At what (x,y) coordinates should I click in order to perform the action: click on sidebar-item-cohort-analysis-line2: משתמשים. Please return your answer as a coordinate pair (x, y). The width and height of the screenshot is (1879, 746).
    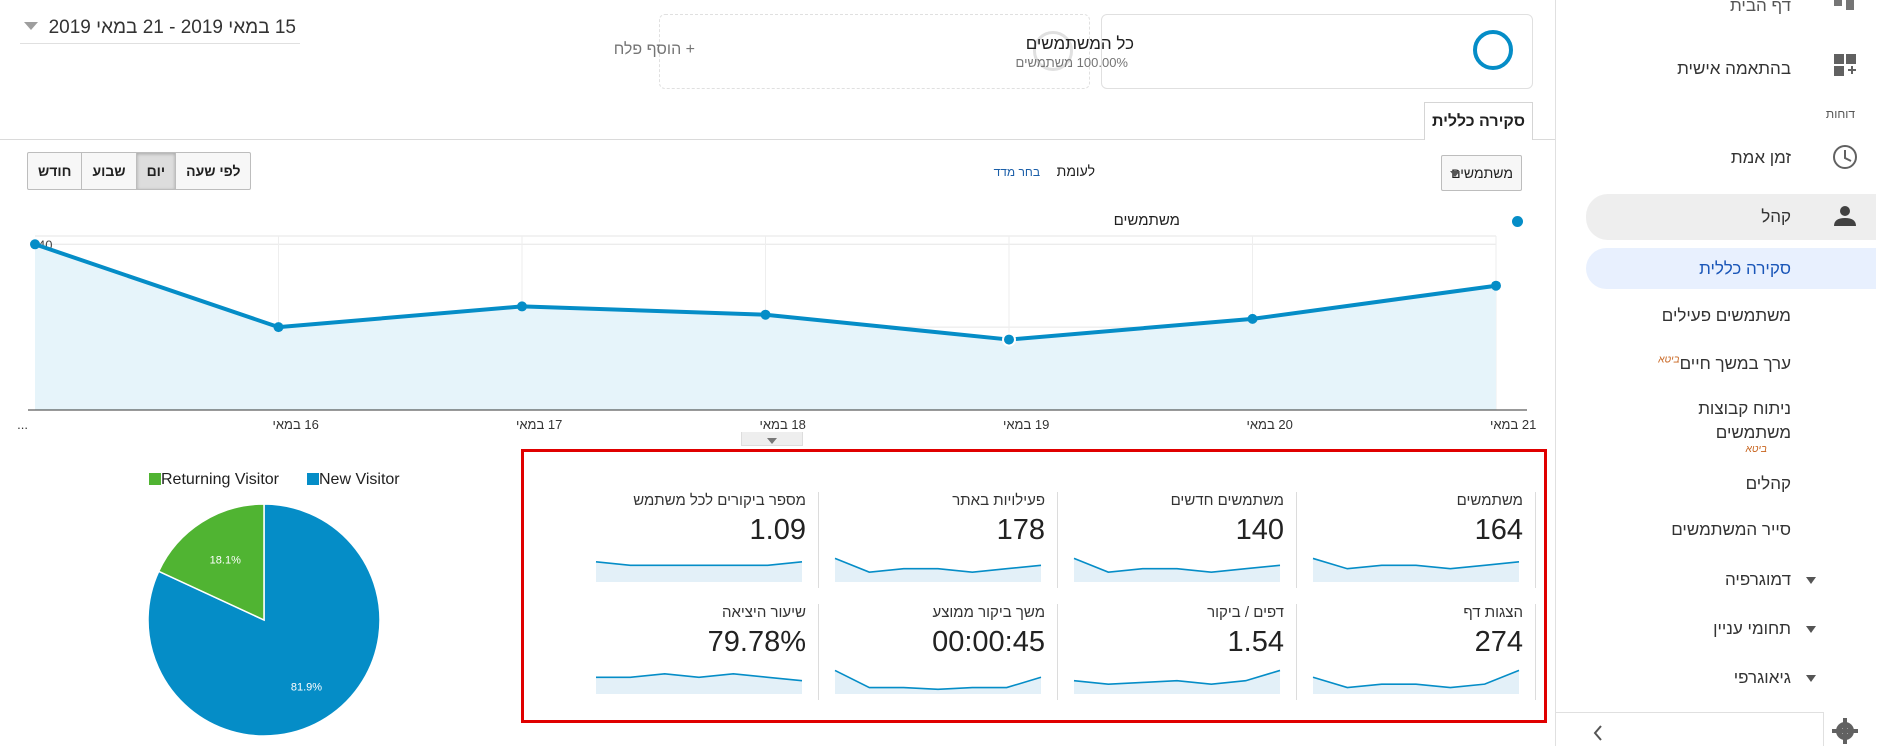
    Looking at the image, I should click on (1753, 432).